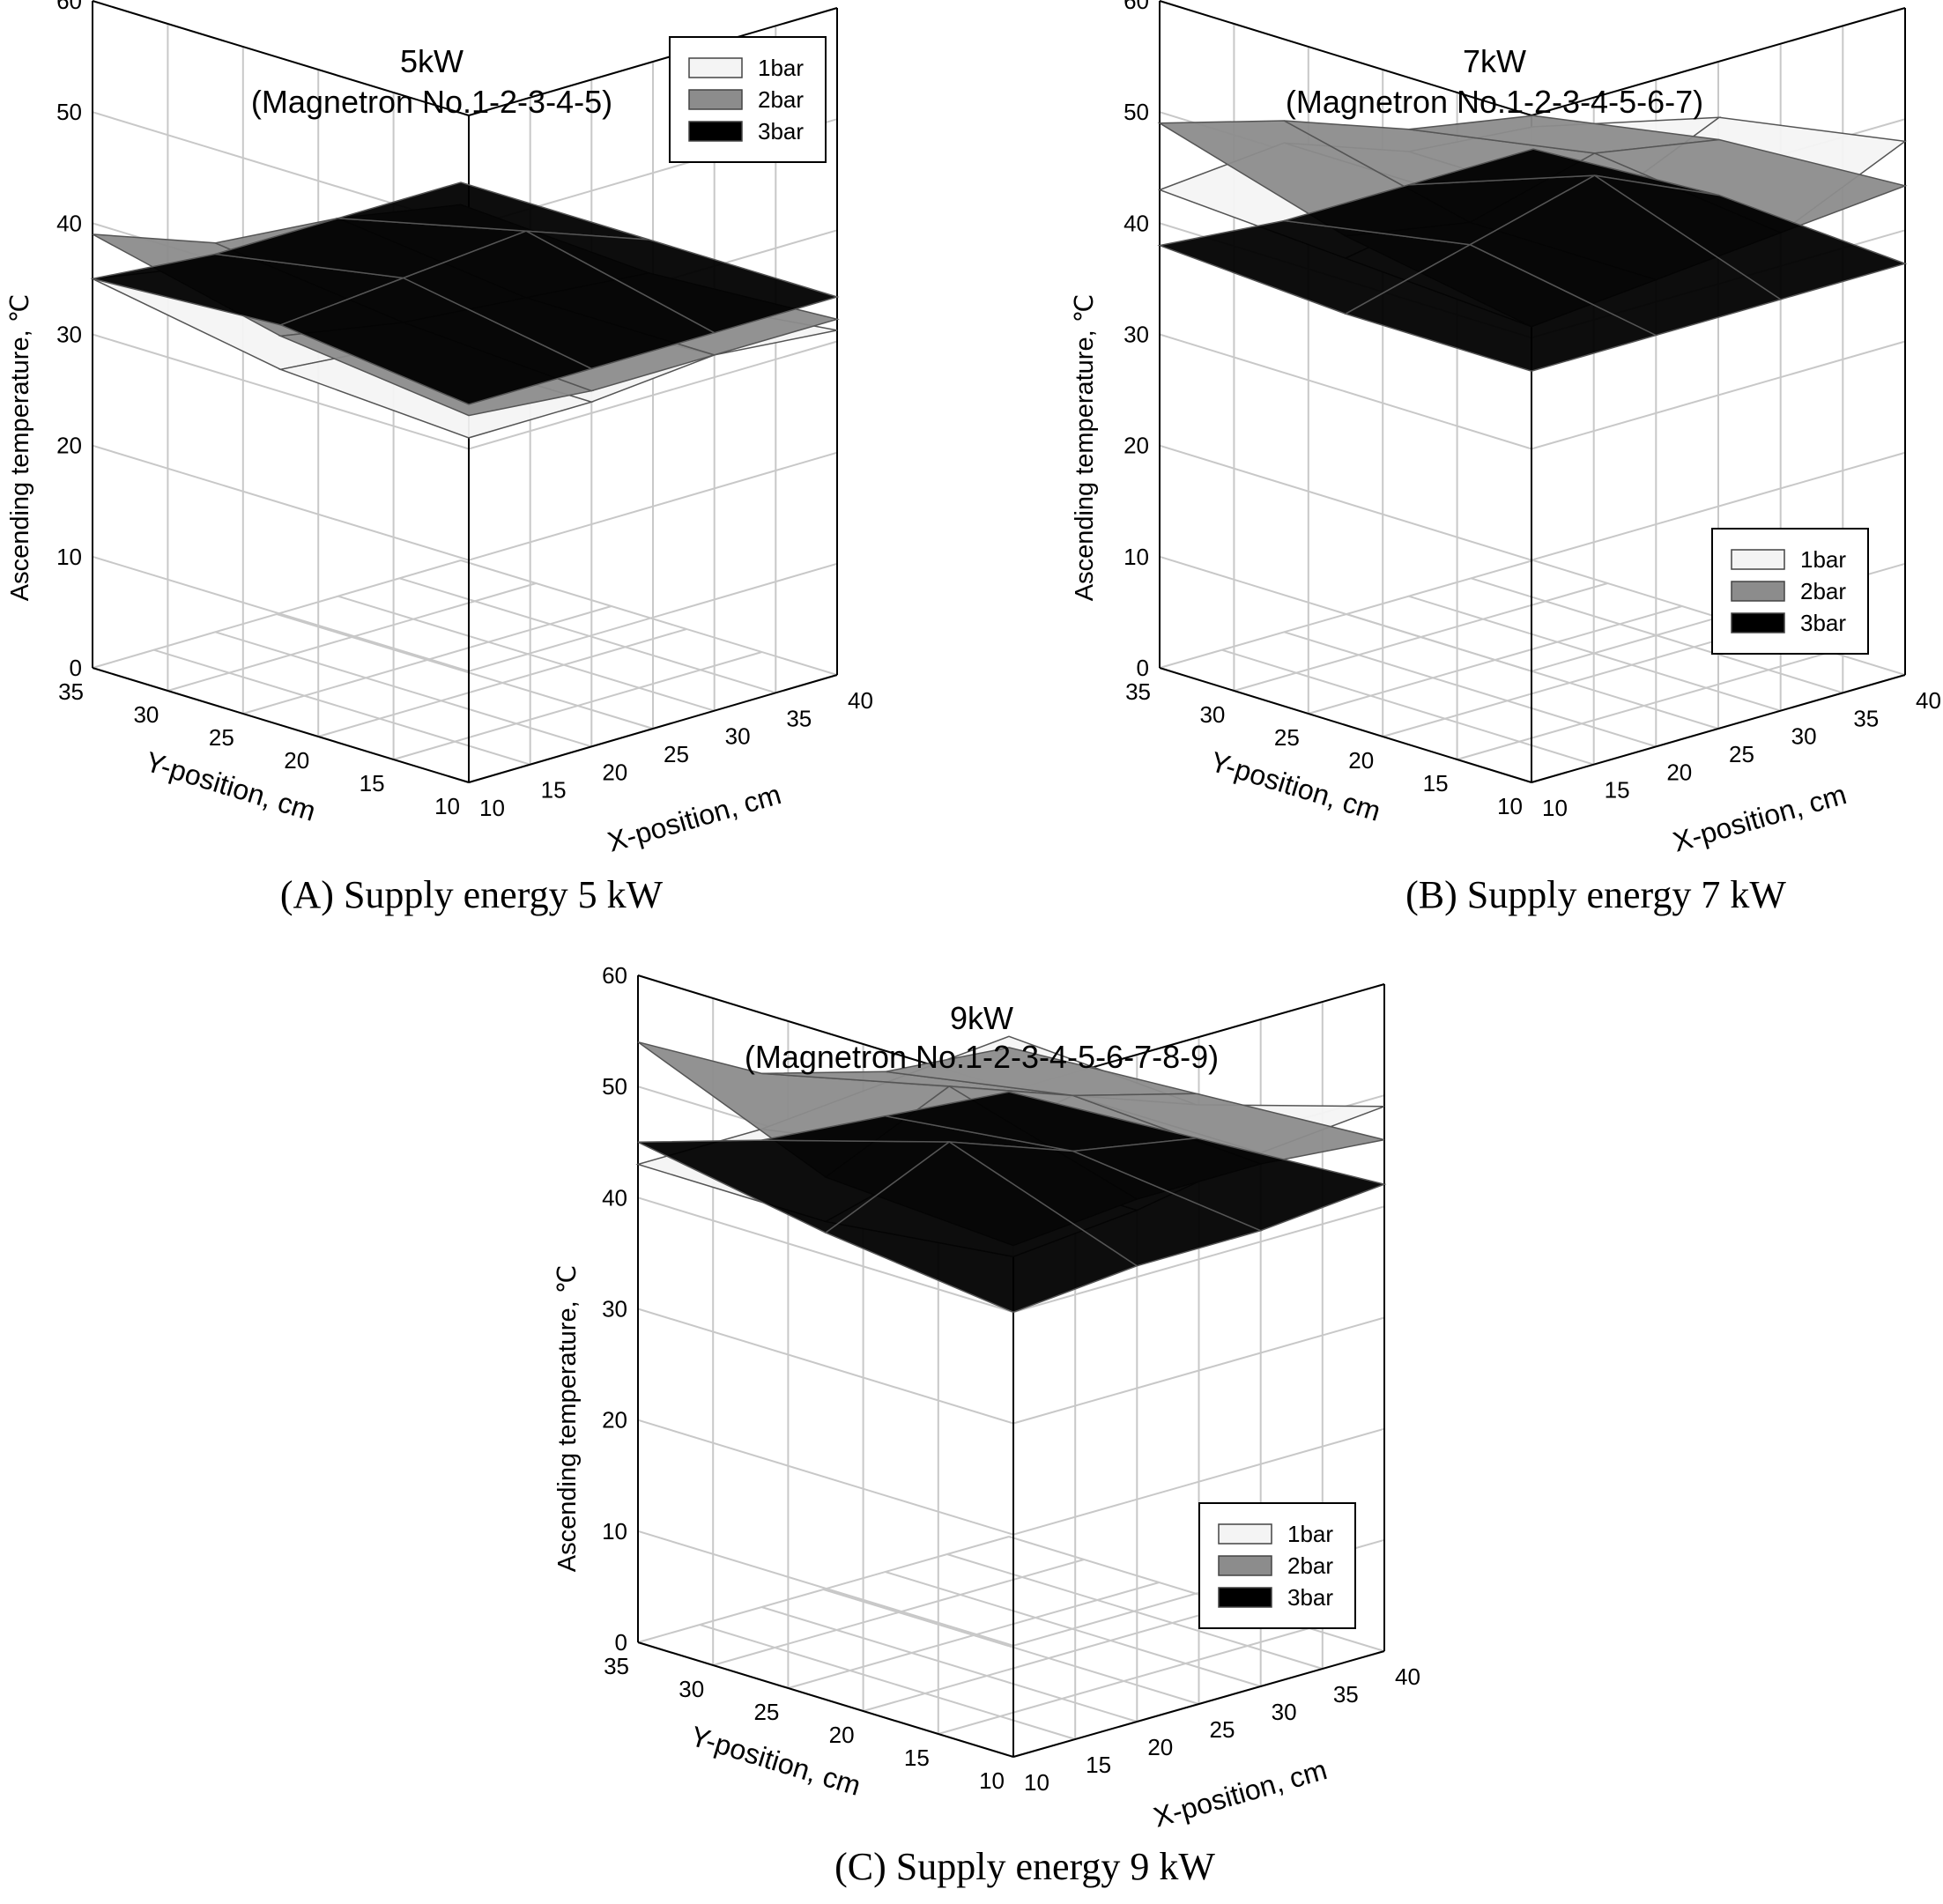  What do you see at coordinates (432, 61) in the screenshot?
I see `panel-title: 5kW` at bounding box center [432, 61].